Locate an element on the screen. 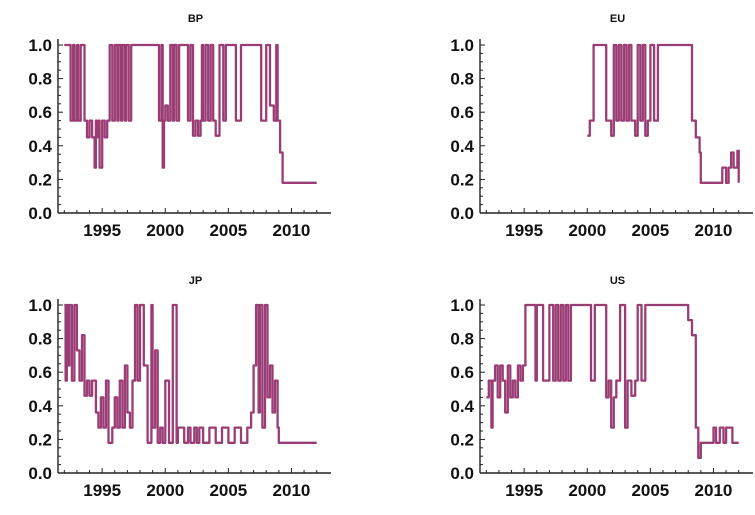 The image size is (755, 515). y-tick-label-us: 0.0 is located at coordinates (462, 473).